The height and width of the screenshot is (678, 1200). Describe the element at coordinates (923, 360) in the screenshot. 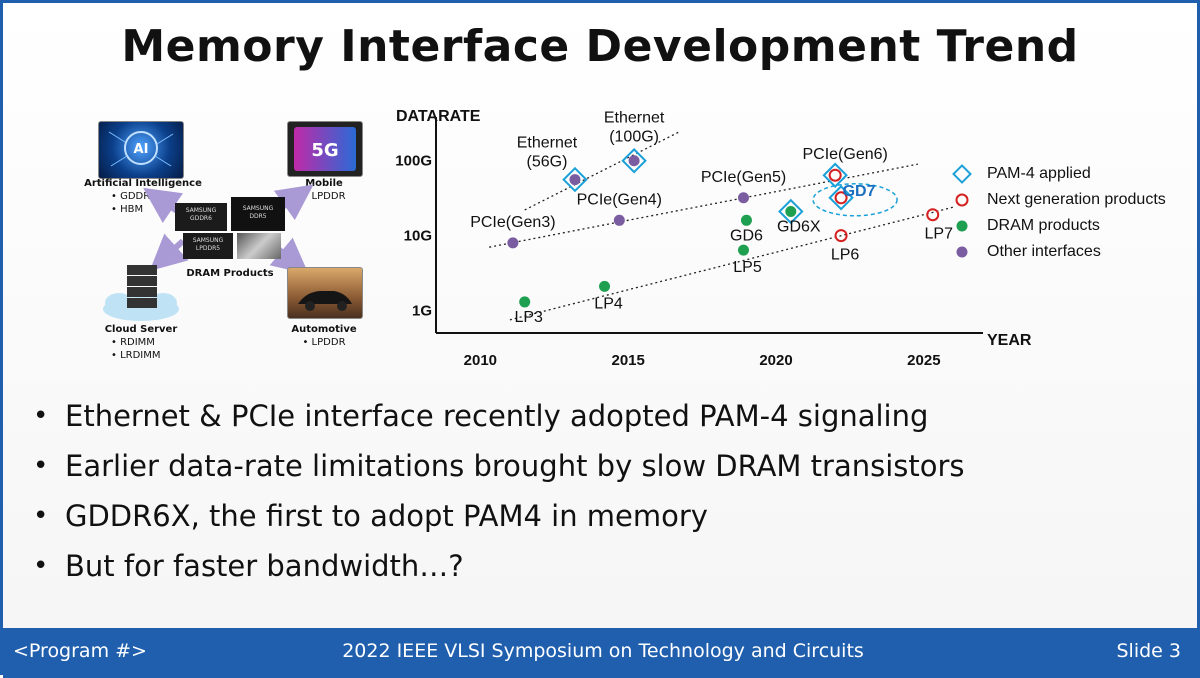

I see `x-tick-label: 2025` at that location.